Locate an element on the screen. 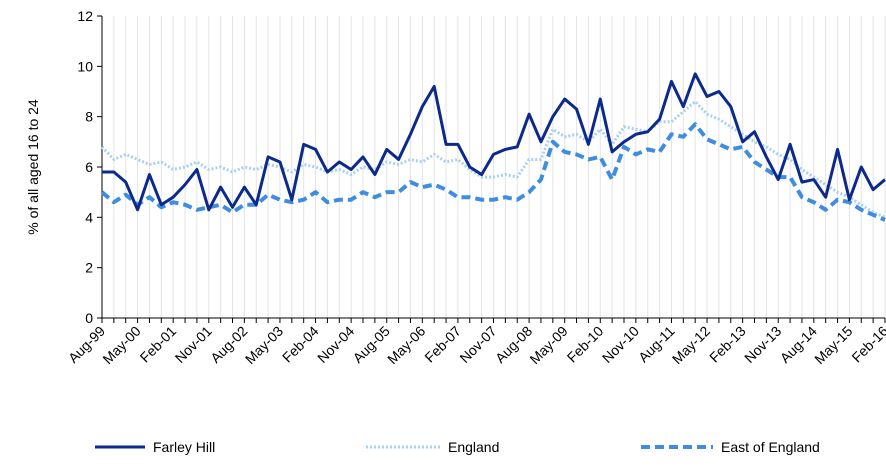 Image resolution: width=886 pixels, height=470 pixels. x-tick-label: Feb-07 is located at coordinates (442, 344).